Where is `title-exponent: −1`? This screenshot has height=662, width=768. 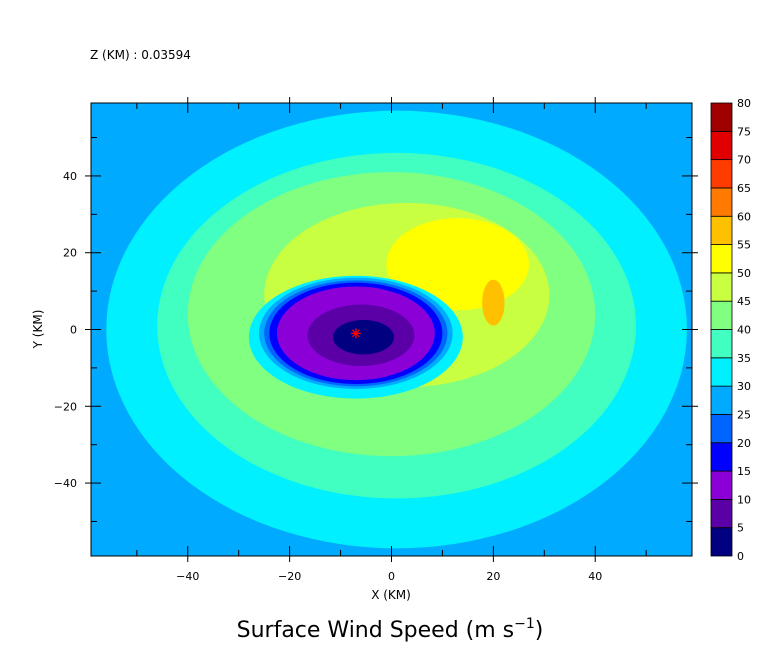 title-exponent: −1 is located at coordinates (524, 624).